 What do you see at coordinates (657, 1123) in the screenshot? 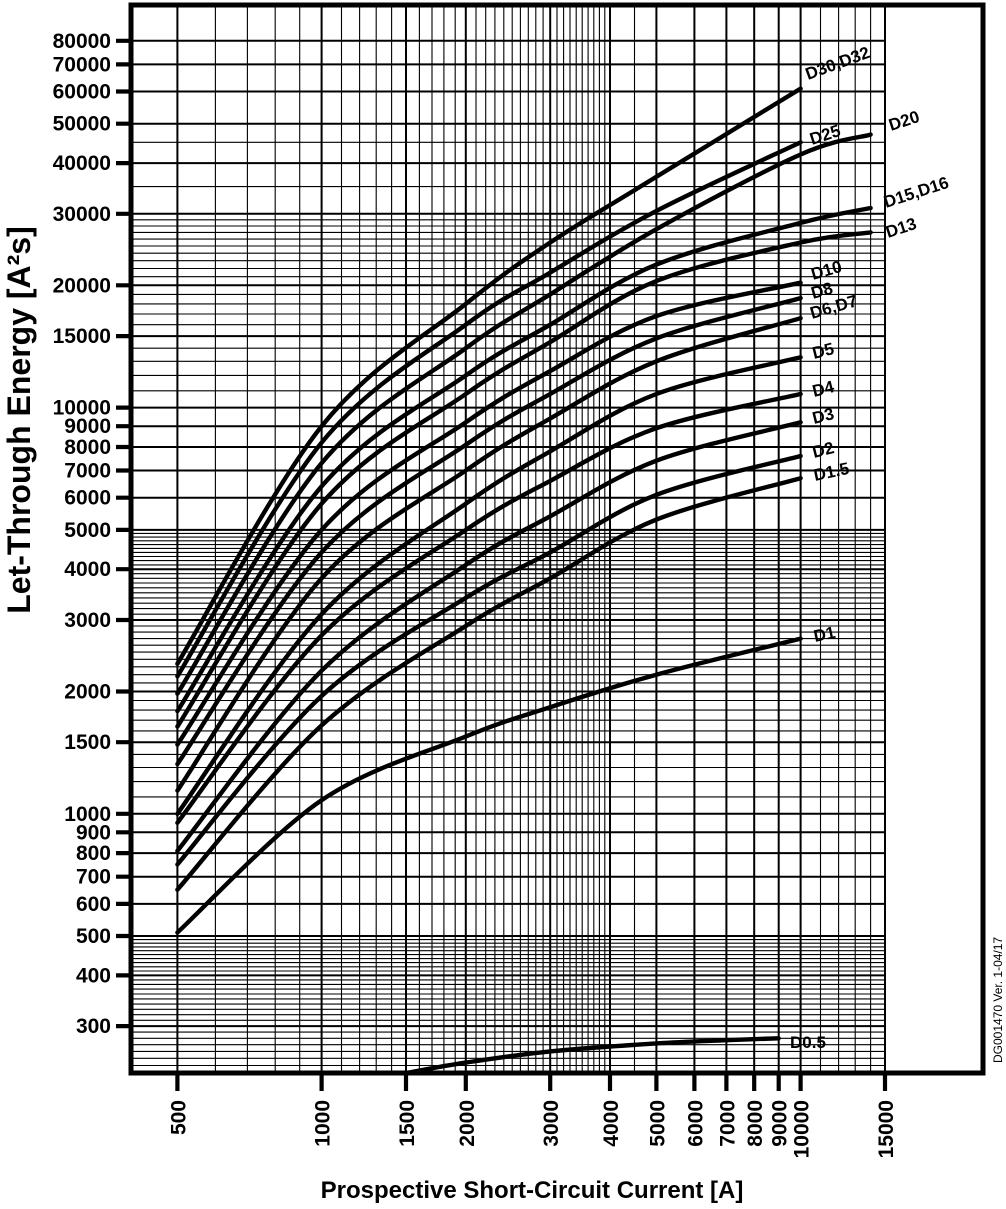
I see `x-tick-label-5000: 5000` at bounding box center [657, 1123].